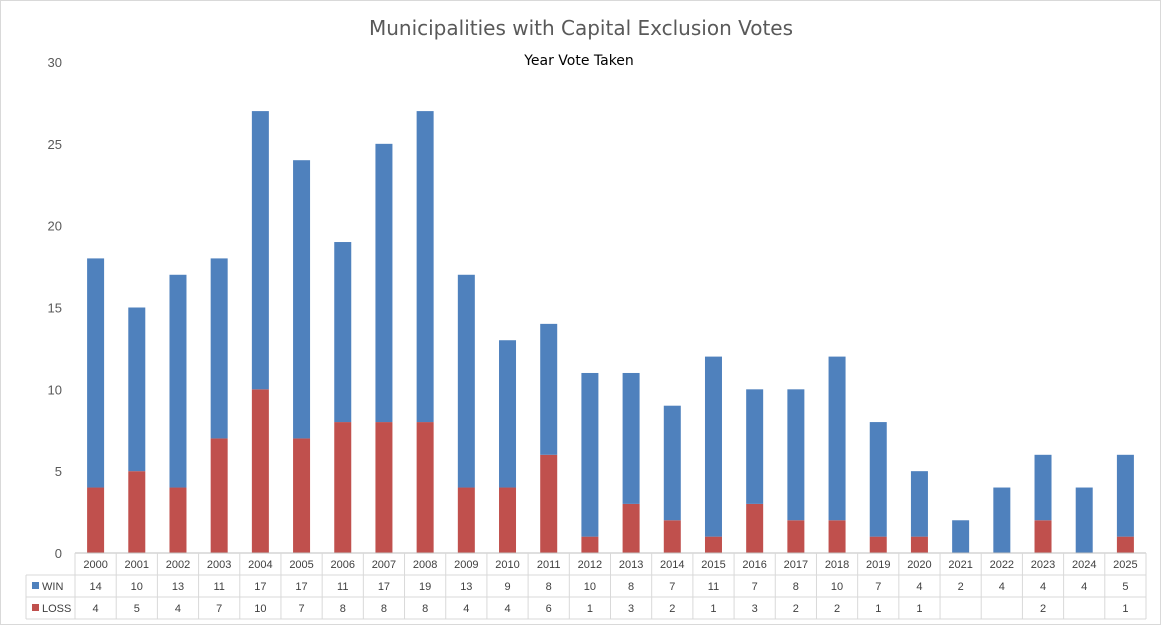 Image resolution: width=1163 pixels, height=627 pixels. I want to click on bar-loss-2014, so click(672, 536).